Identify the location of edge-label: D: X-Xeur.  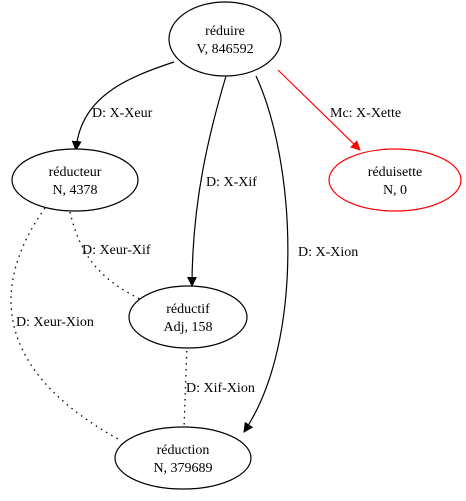
(122, 113).